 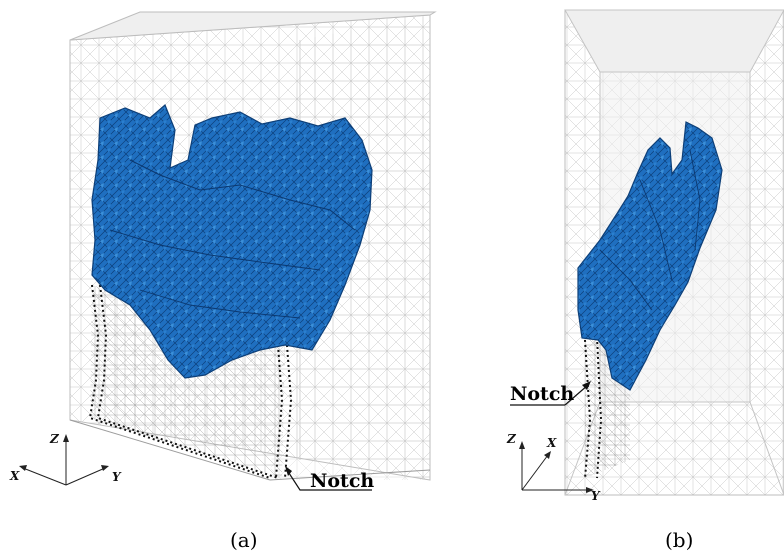 I want to click on panel-a-z-label: Z, so click(x=54, y=439).